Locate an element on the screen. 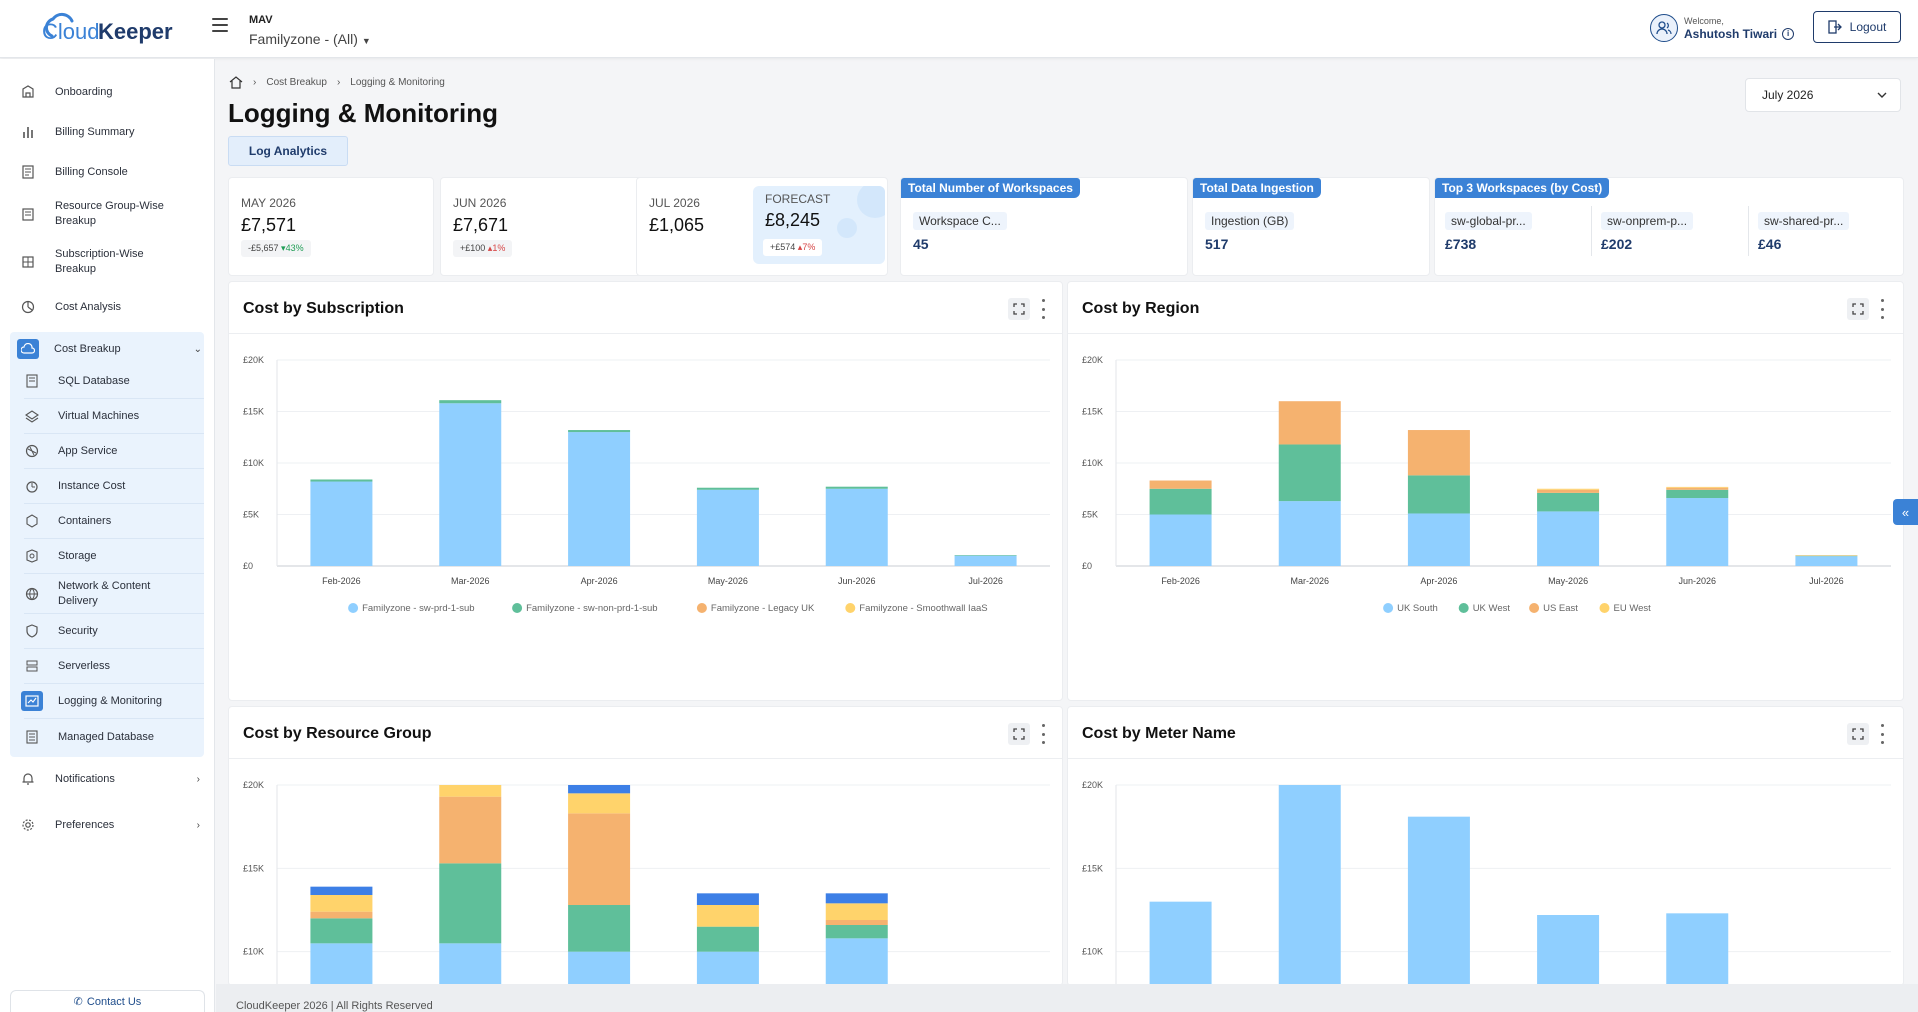 The width and height of the screenshot is (1918, 1012). legend-label: UK South is located at coordinates (1417, 608).